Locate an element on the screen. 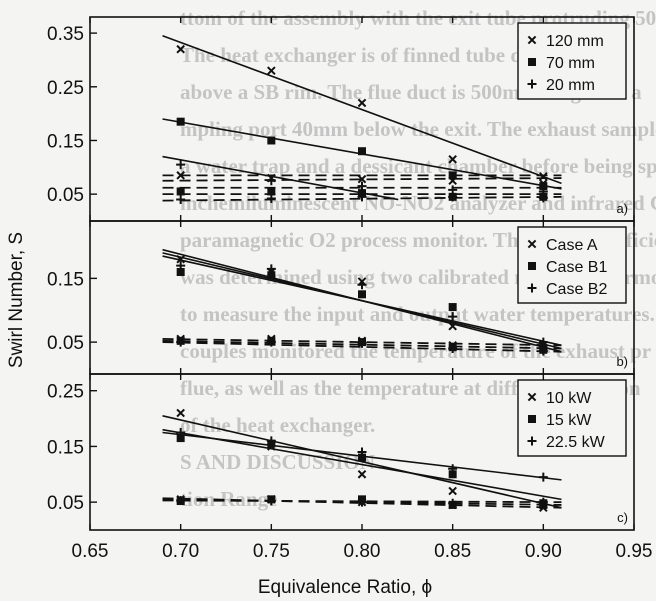 The image size is (656, 601). panel-label: b) is located at coordinates (622, 361).